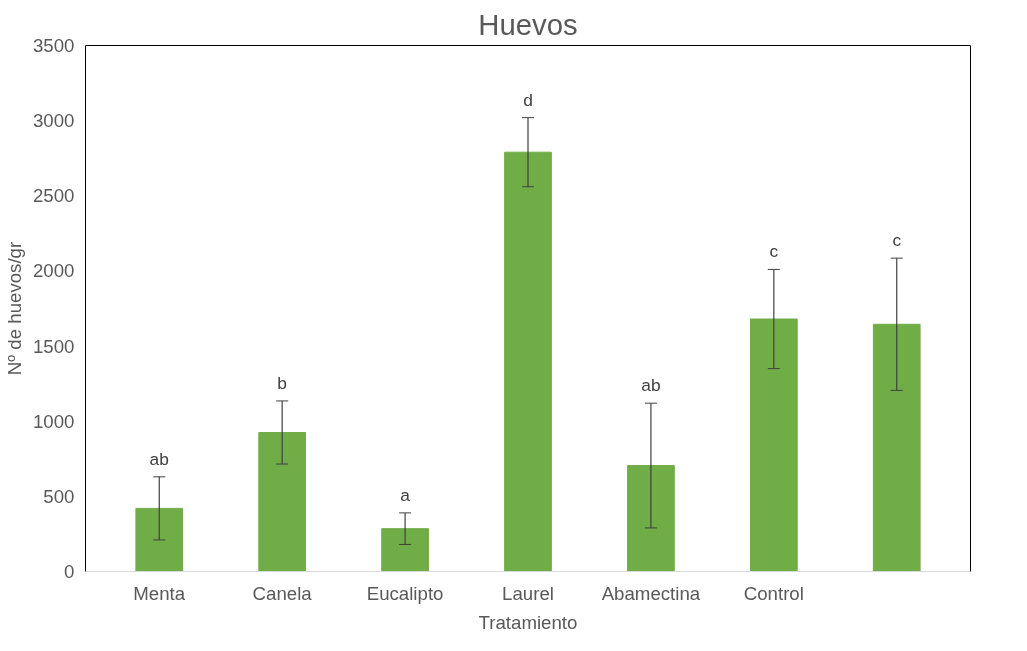 Image resolution: width=1027 pixels, height=651 pixels. I want to click on y-tick-label: 3000, so click(54, 121).